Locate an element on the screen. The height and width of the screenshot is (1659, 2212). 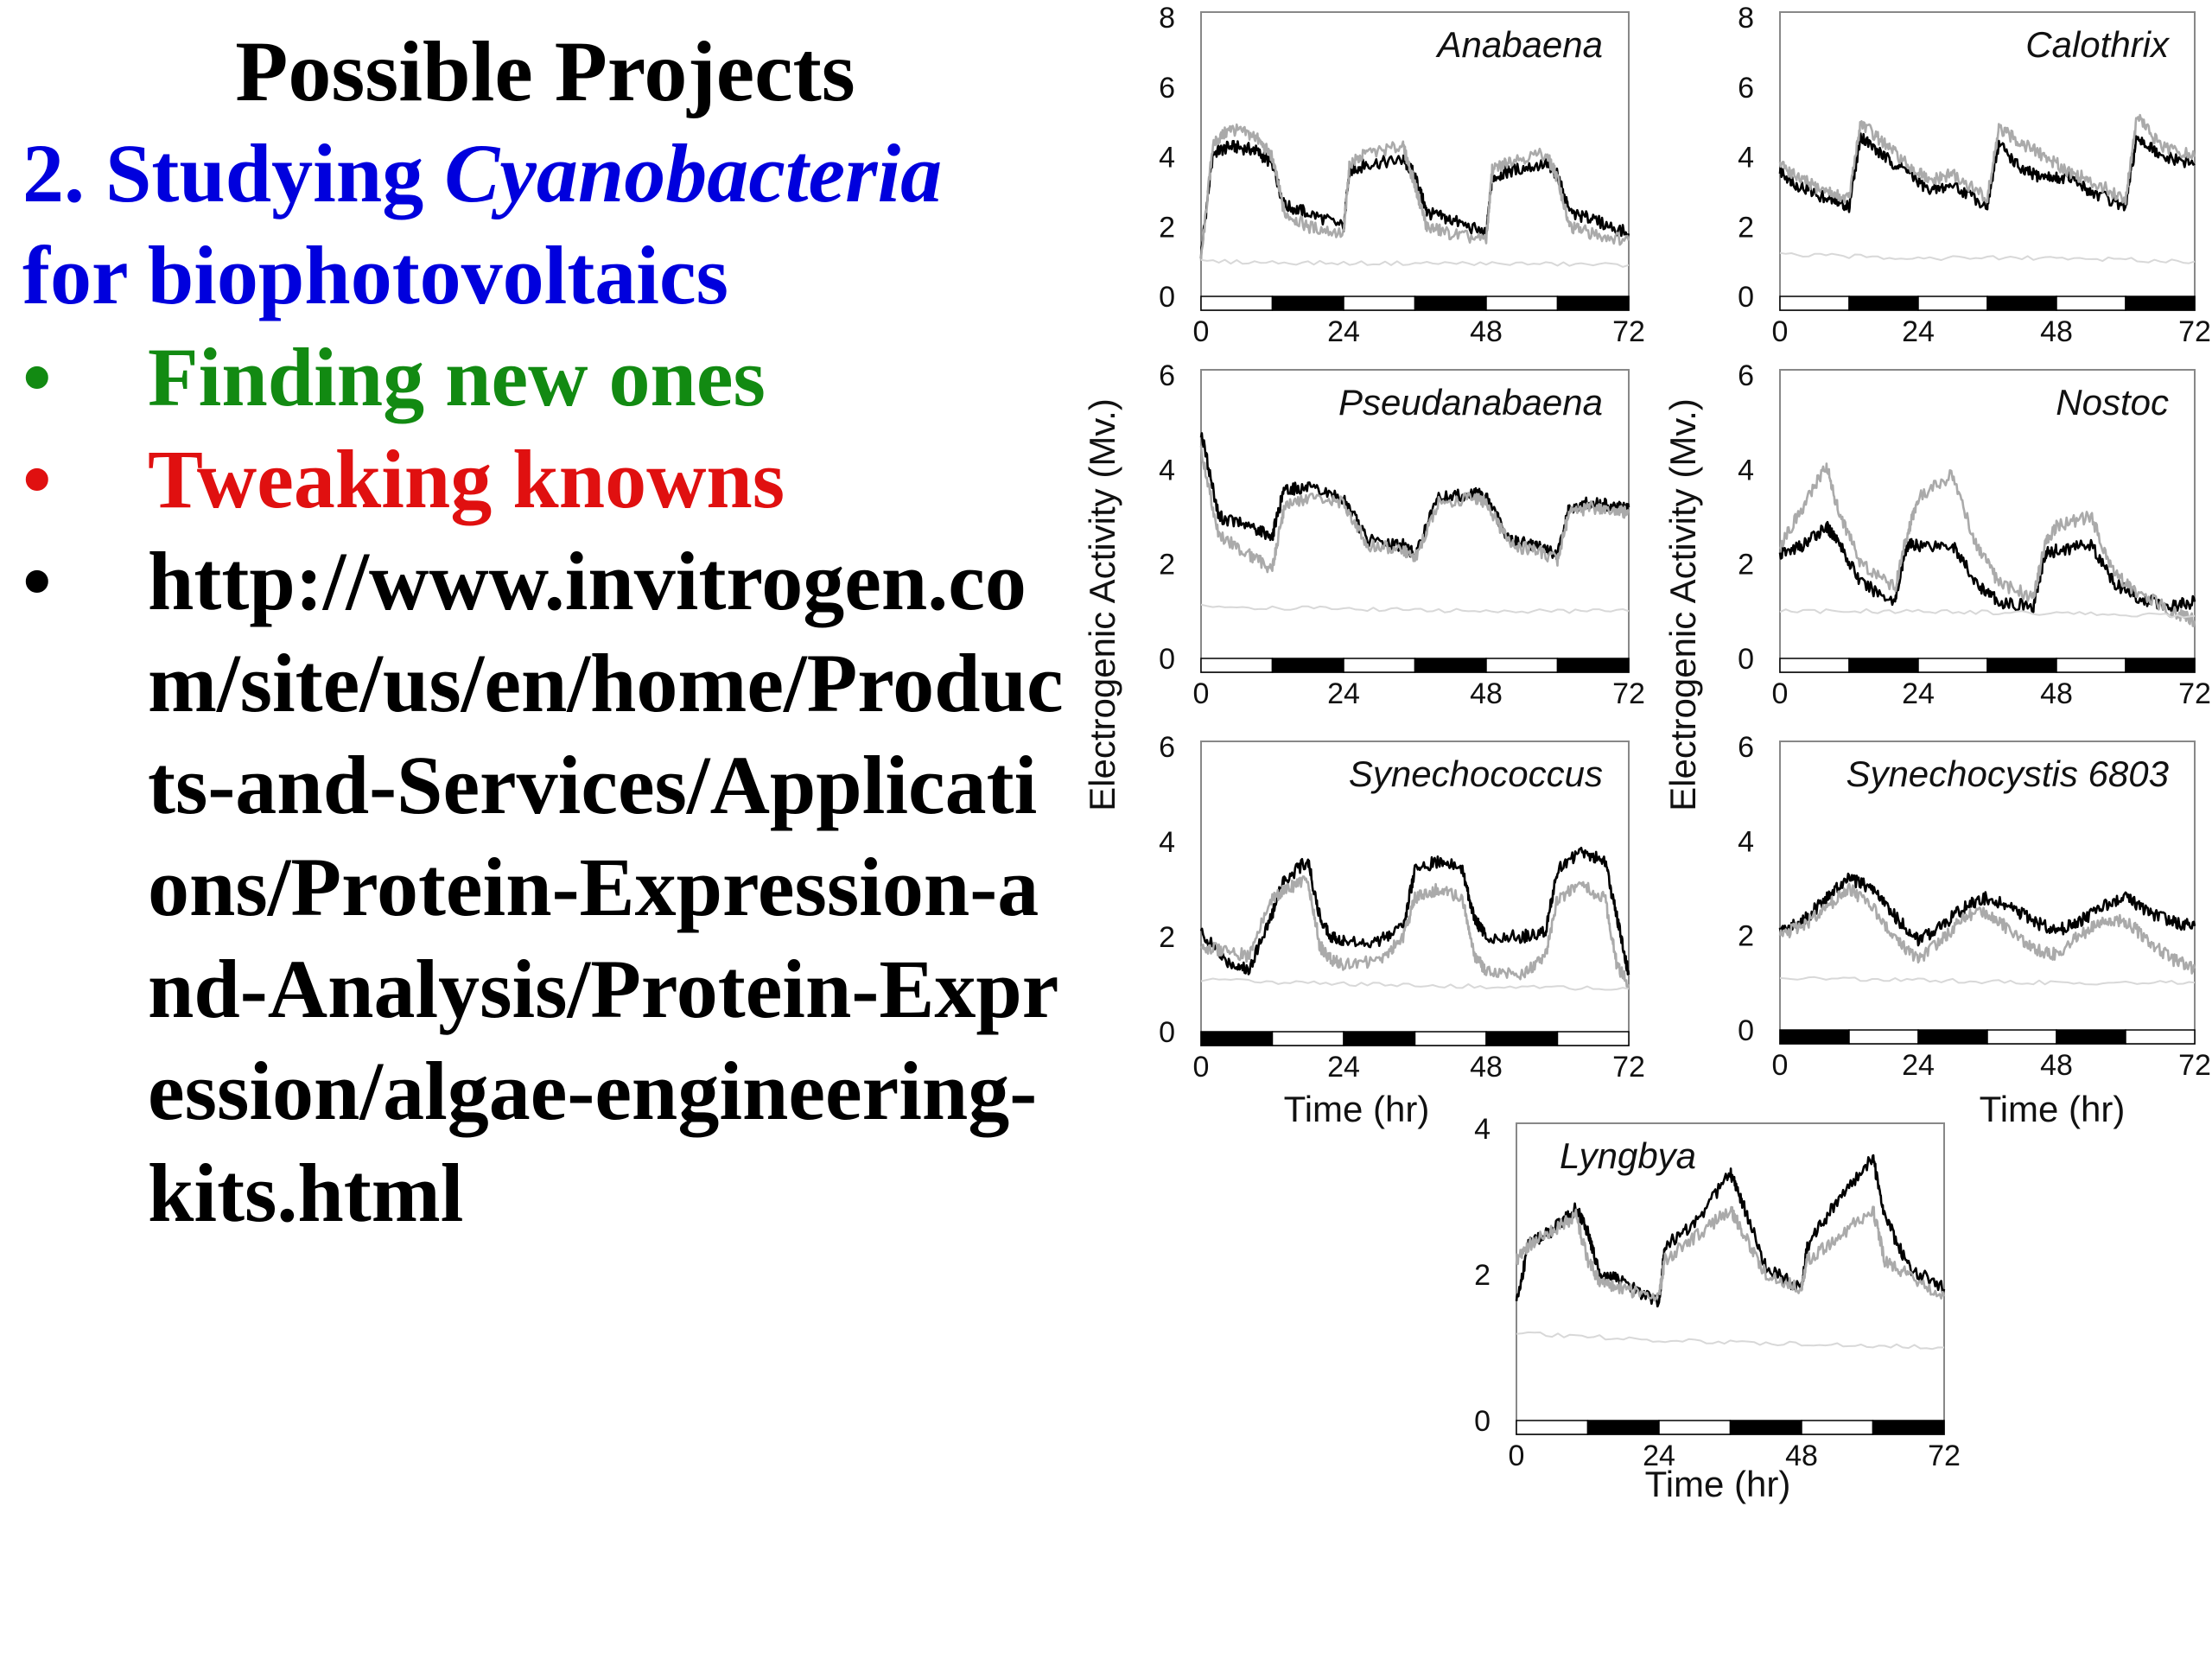
panel-title: Anabaena is located at coordinates (1518, 44).